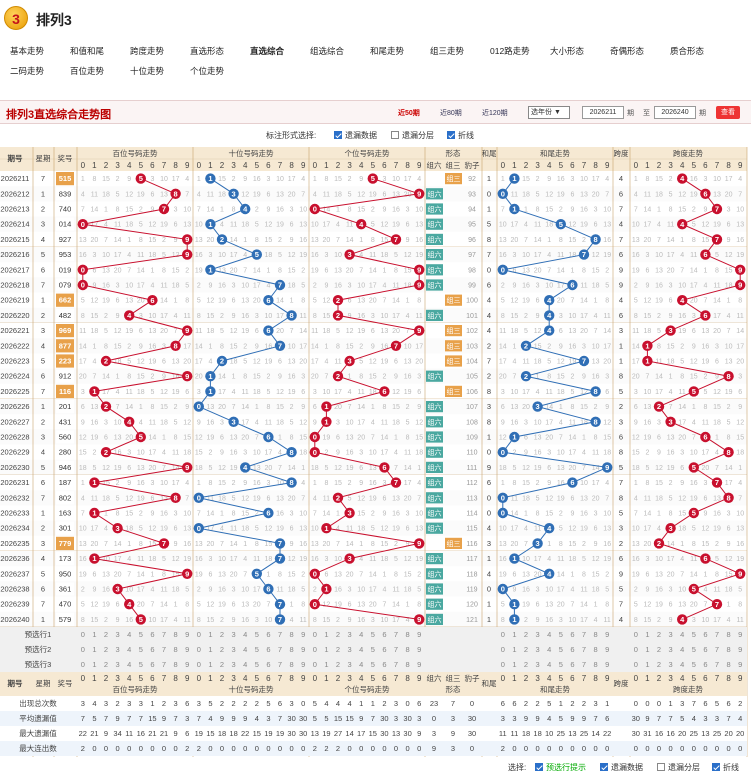 The width and height of the screenshot is (751, 780). I want to click on week-cell: 2, so click(43, 315).